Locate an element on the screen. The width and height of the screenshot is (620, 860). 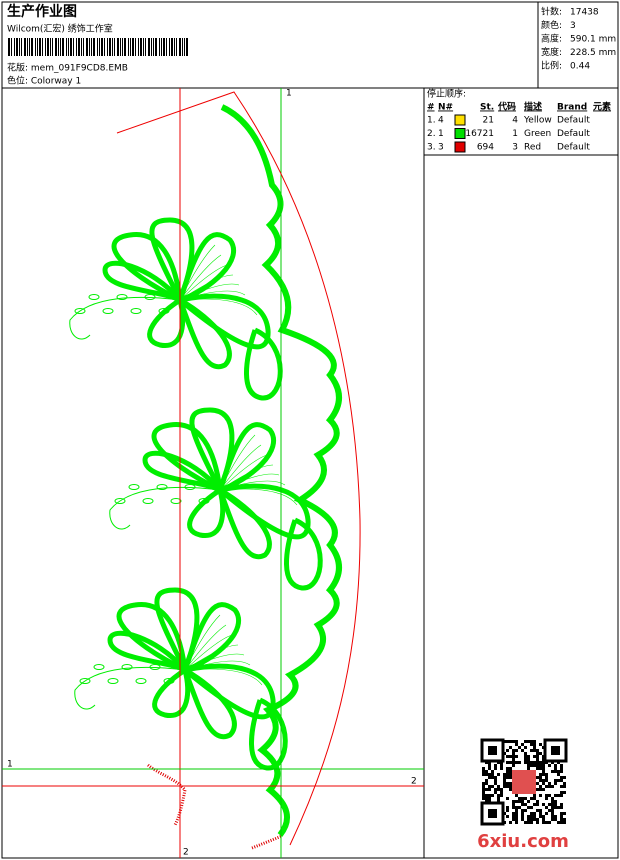
stat-value: 3 is located at coordinates (573, 26).